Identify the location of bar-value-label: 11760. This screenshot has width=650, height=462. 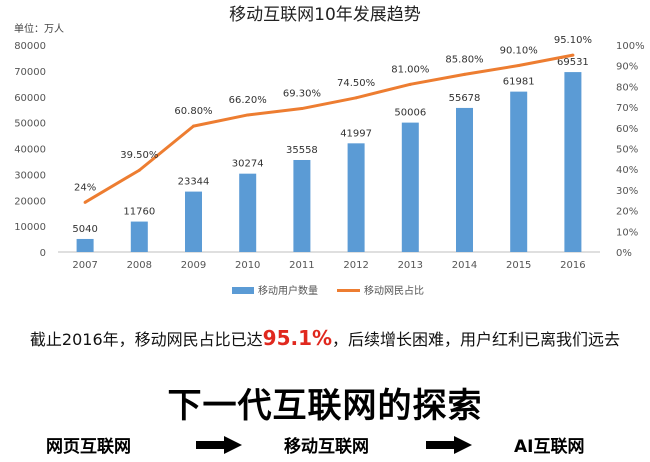
(139, 212).